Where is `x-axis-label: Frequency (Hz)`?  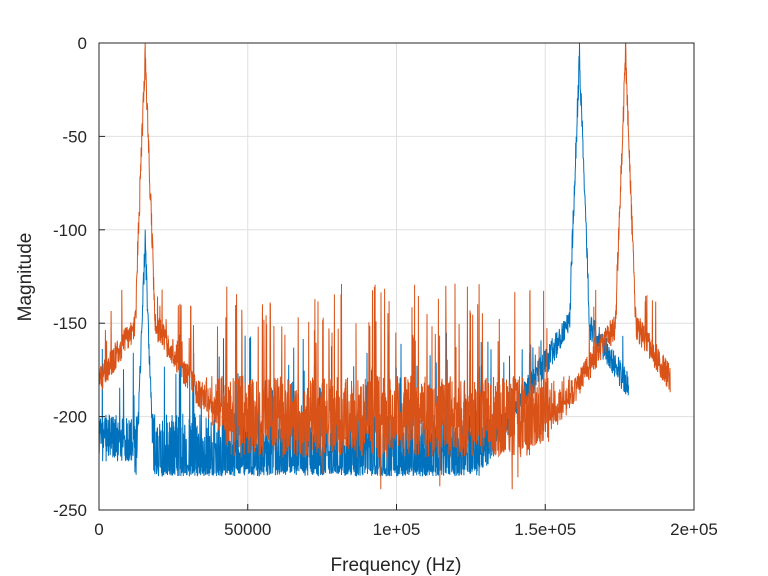 x-axis-label: Frequency (Hz) is located at coordinates (396, 565).